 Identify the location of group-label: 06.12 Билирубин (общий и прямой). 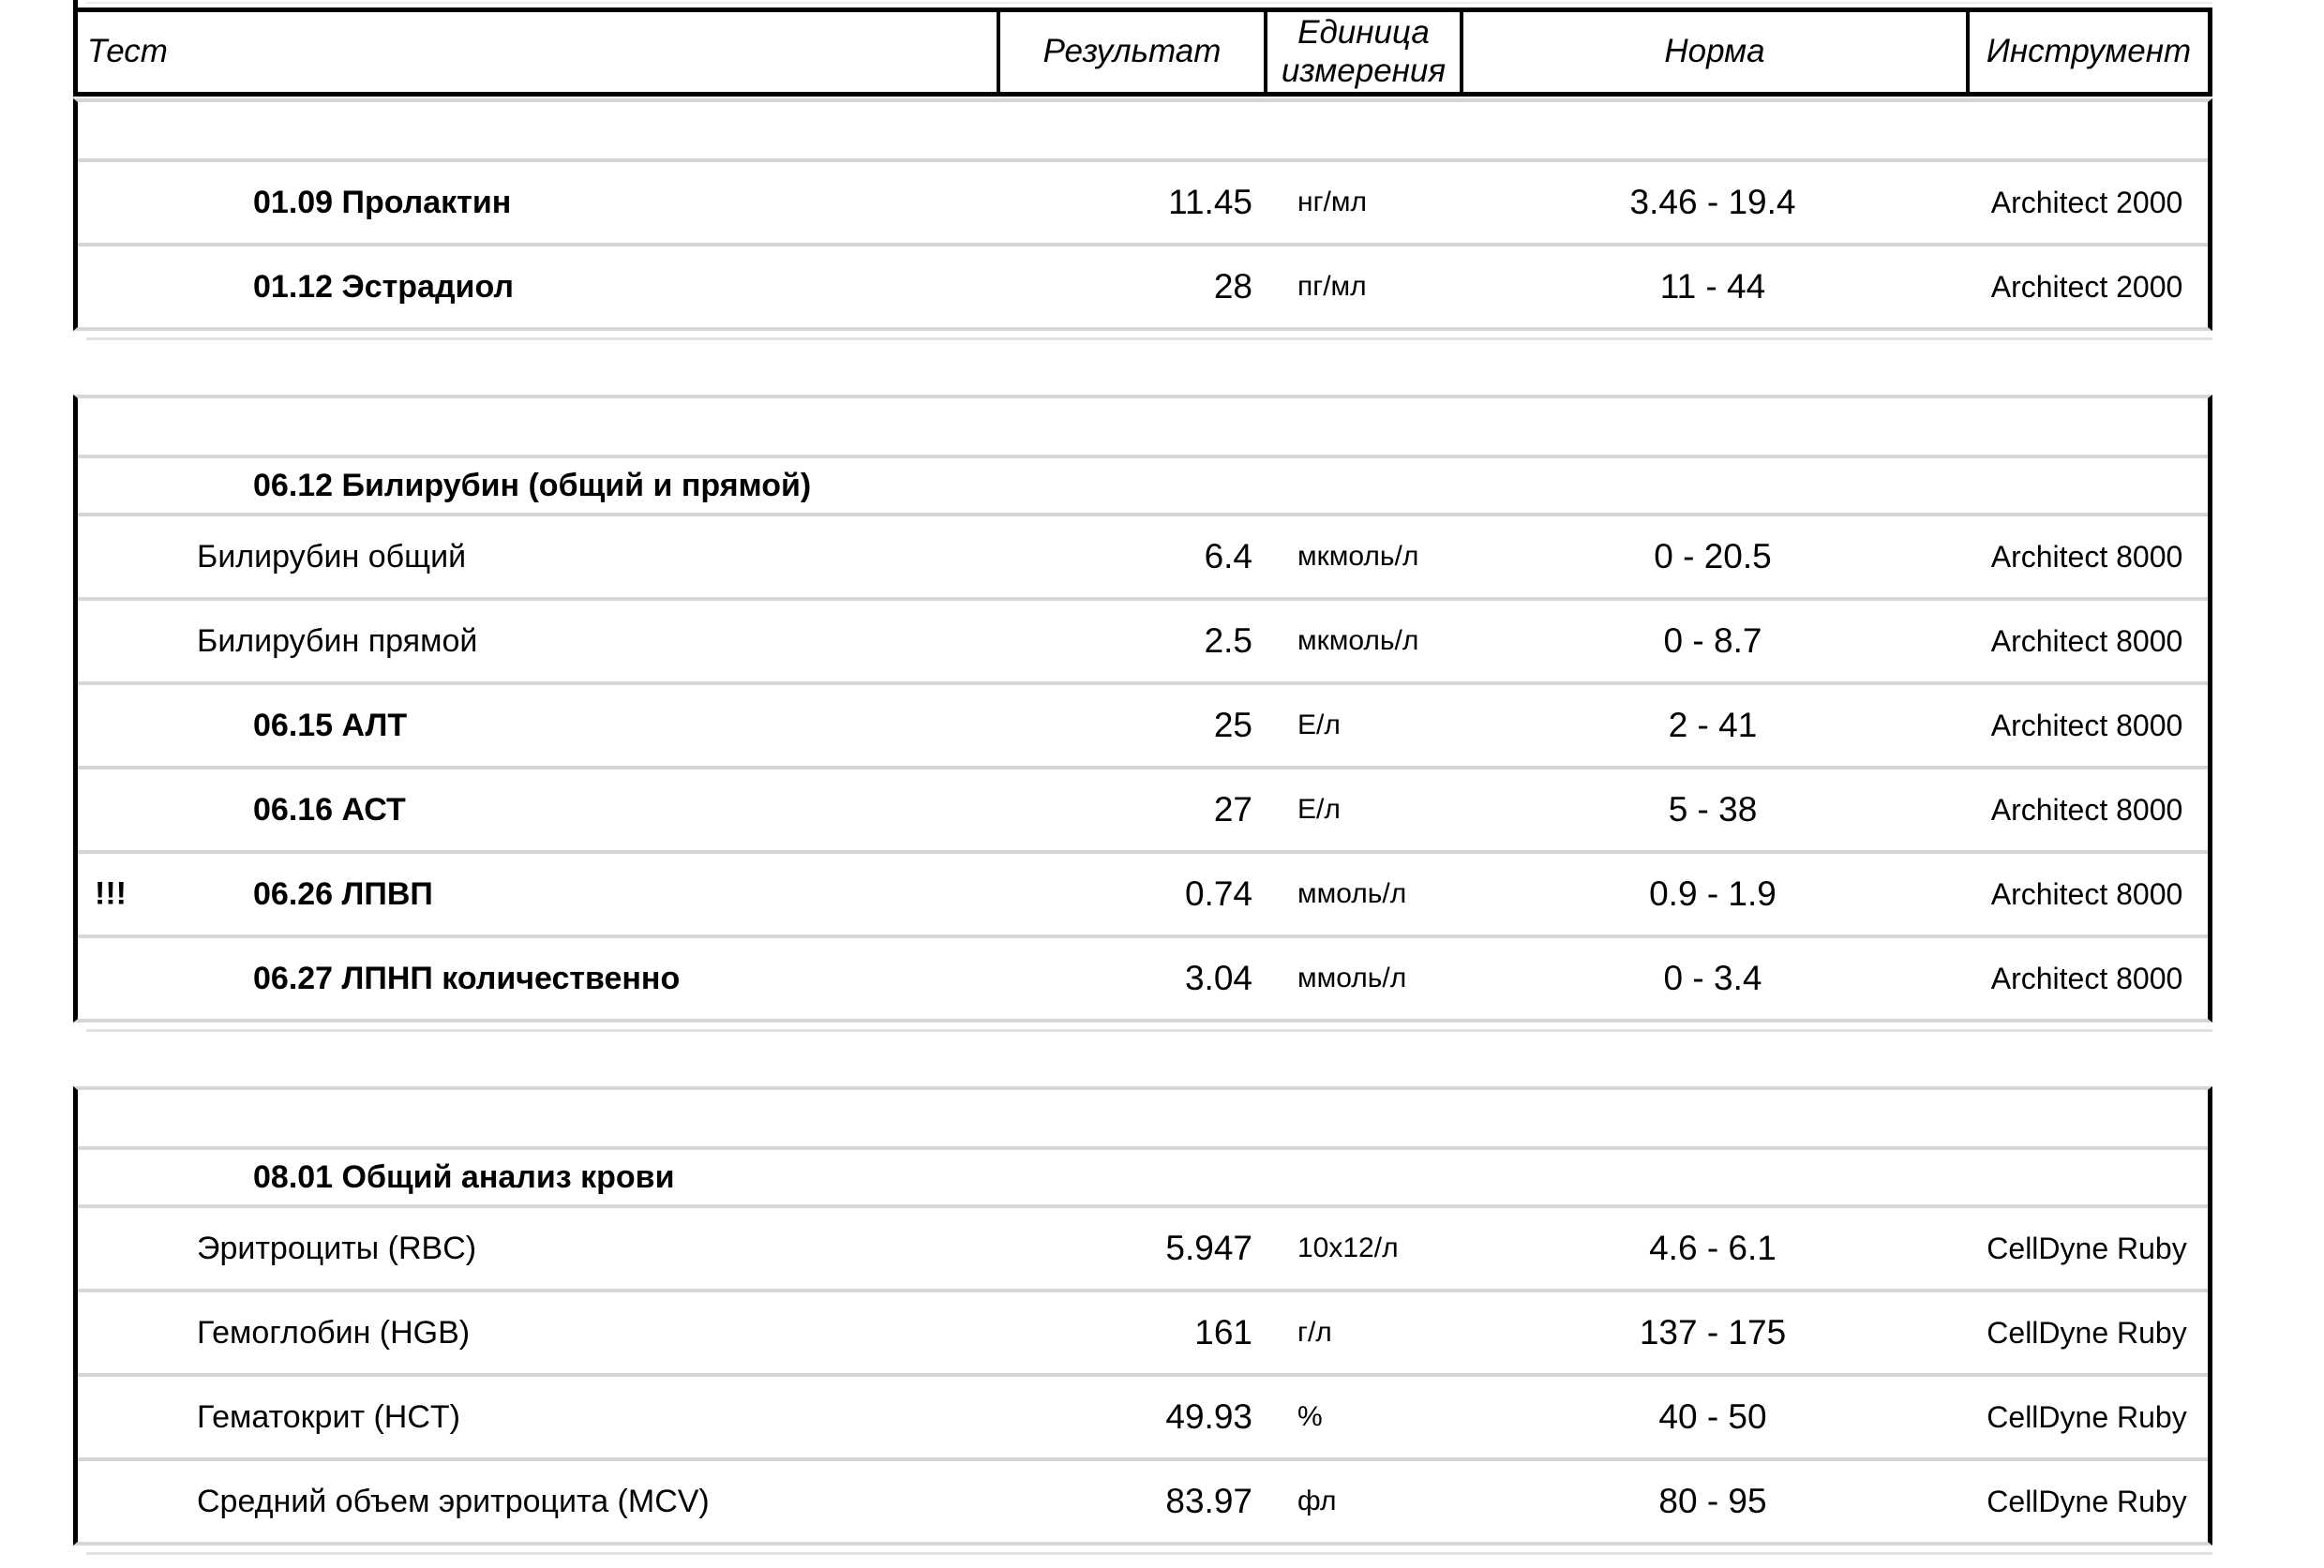
(532, 485).